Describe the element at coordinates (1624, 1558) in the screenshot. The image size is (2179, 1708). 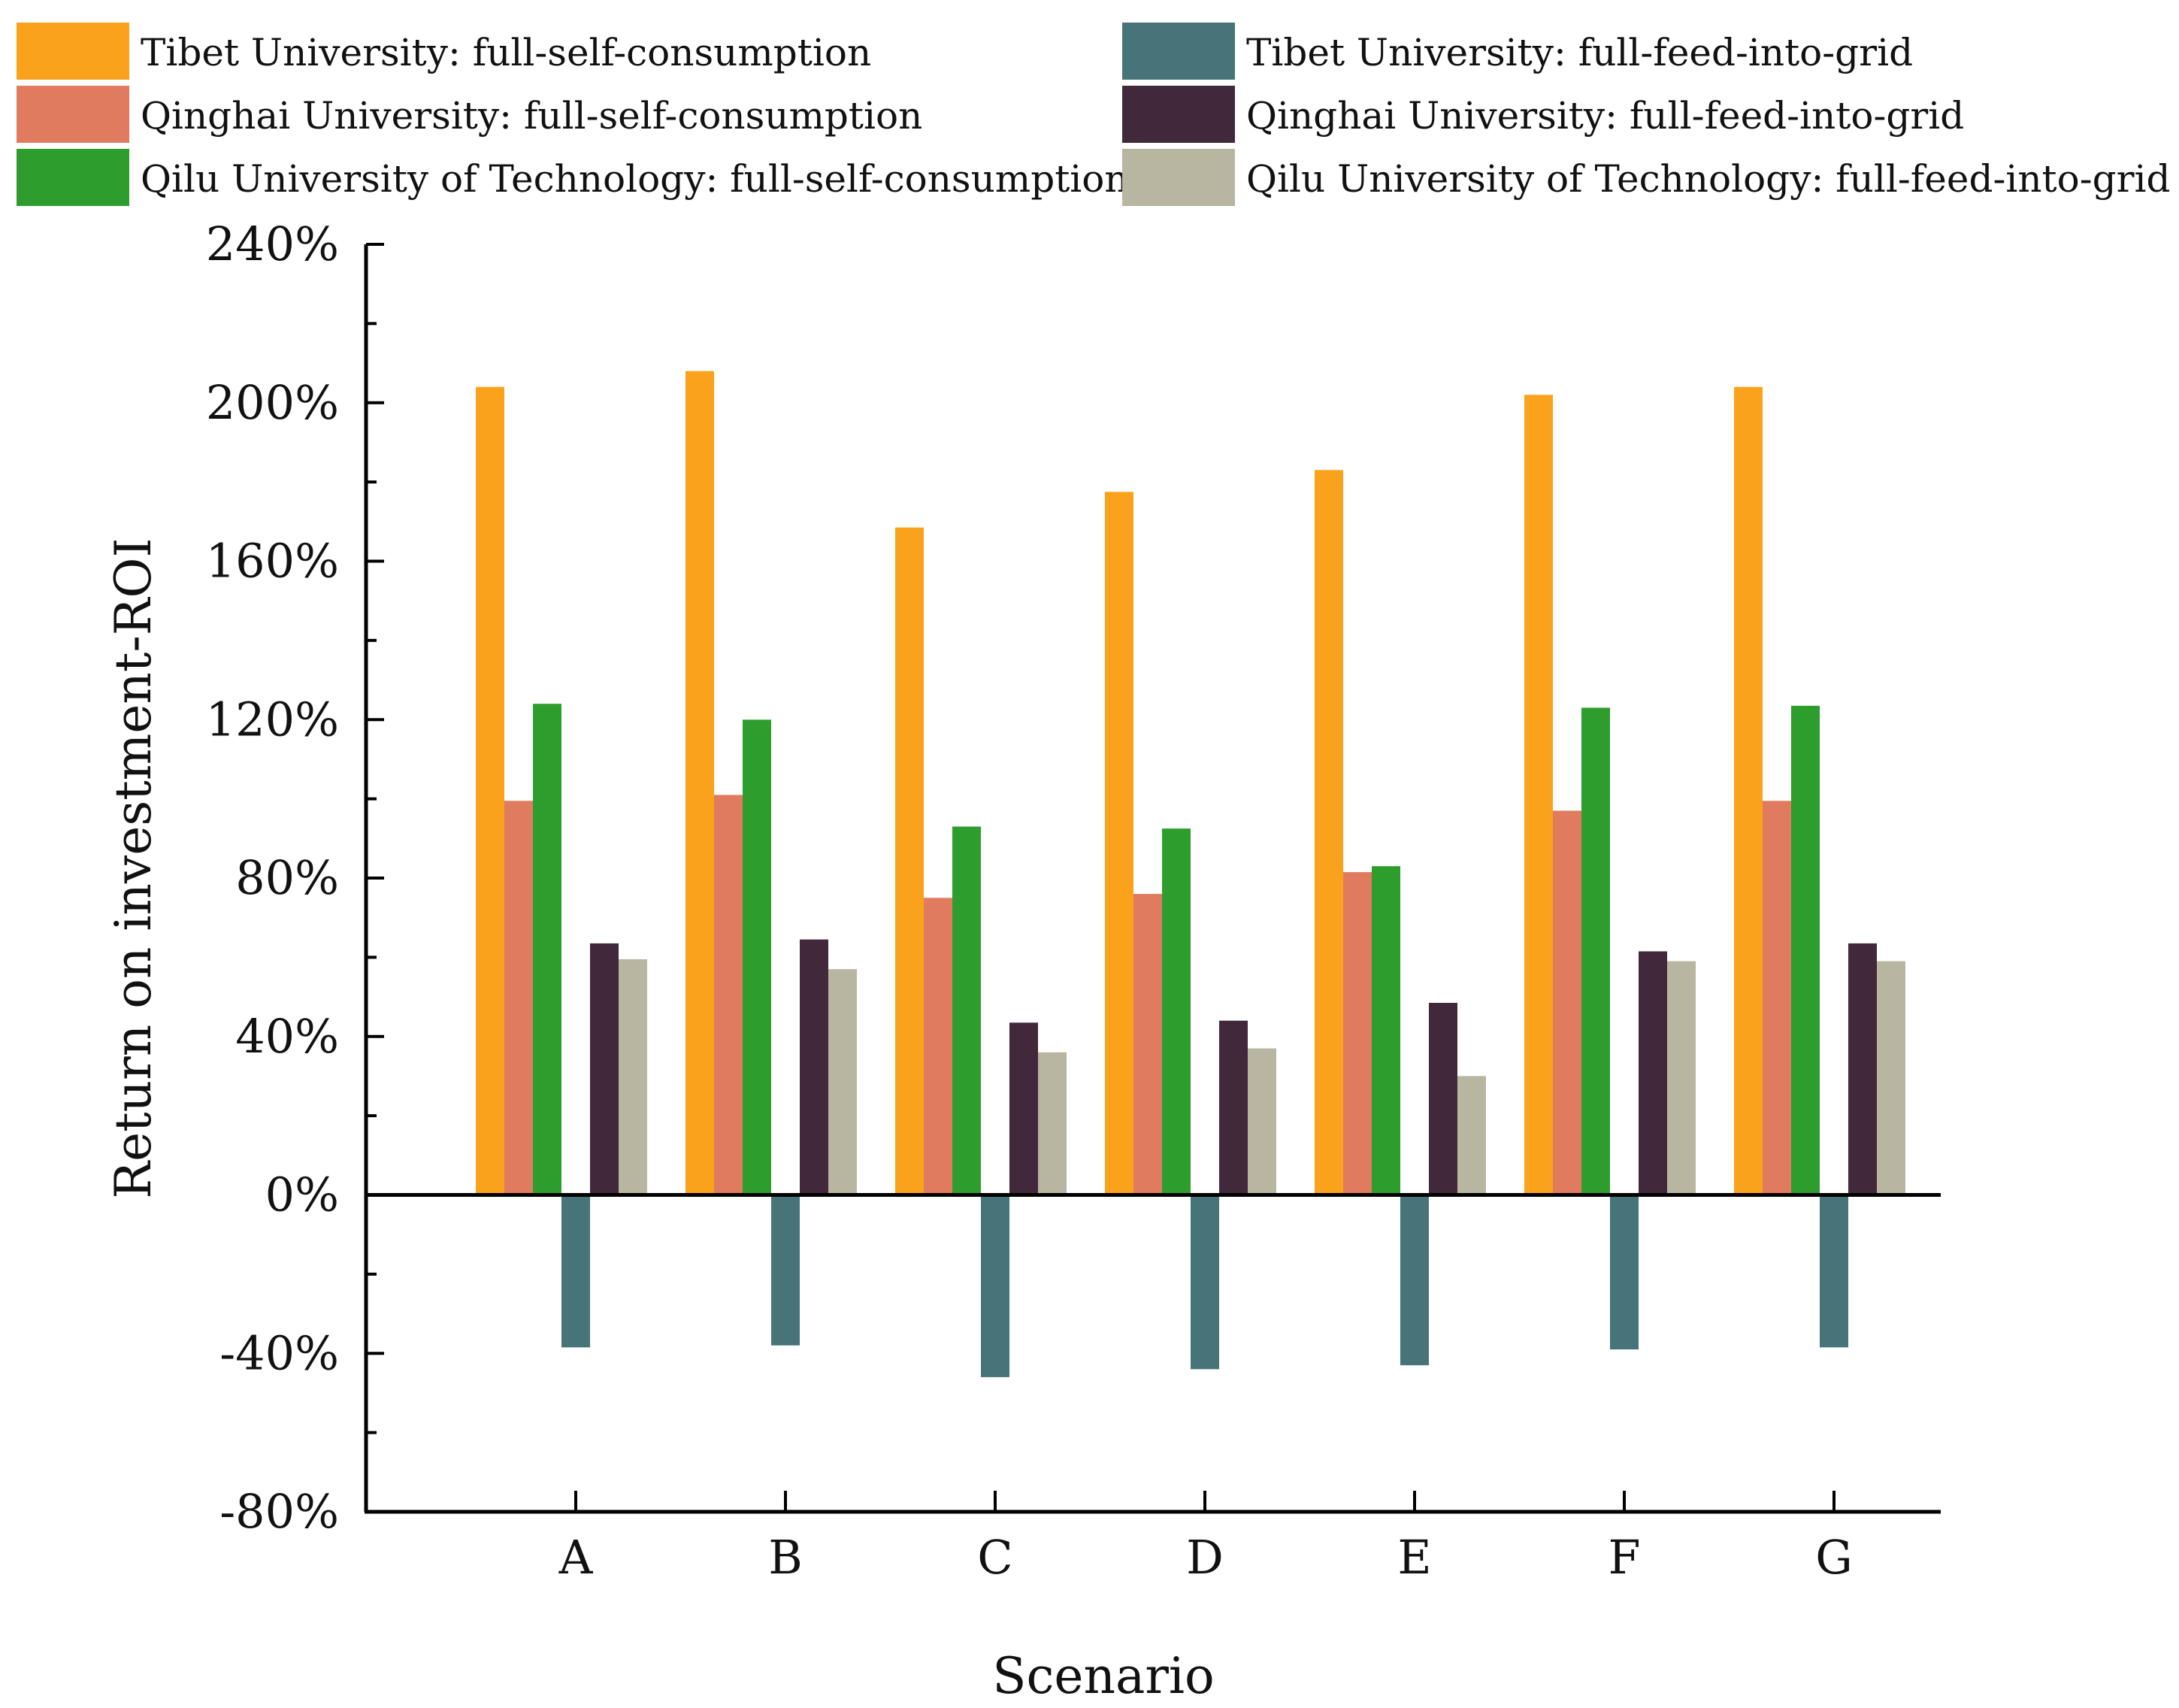
I see `x-tick-label-f: F` at that location.